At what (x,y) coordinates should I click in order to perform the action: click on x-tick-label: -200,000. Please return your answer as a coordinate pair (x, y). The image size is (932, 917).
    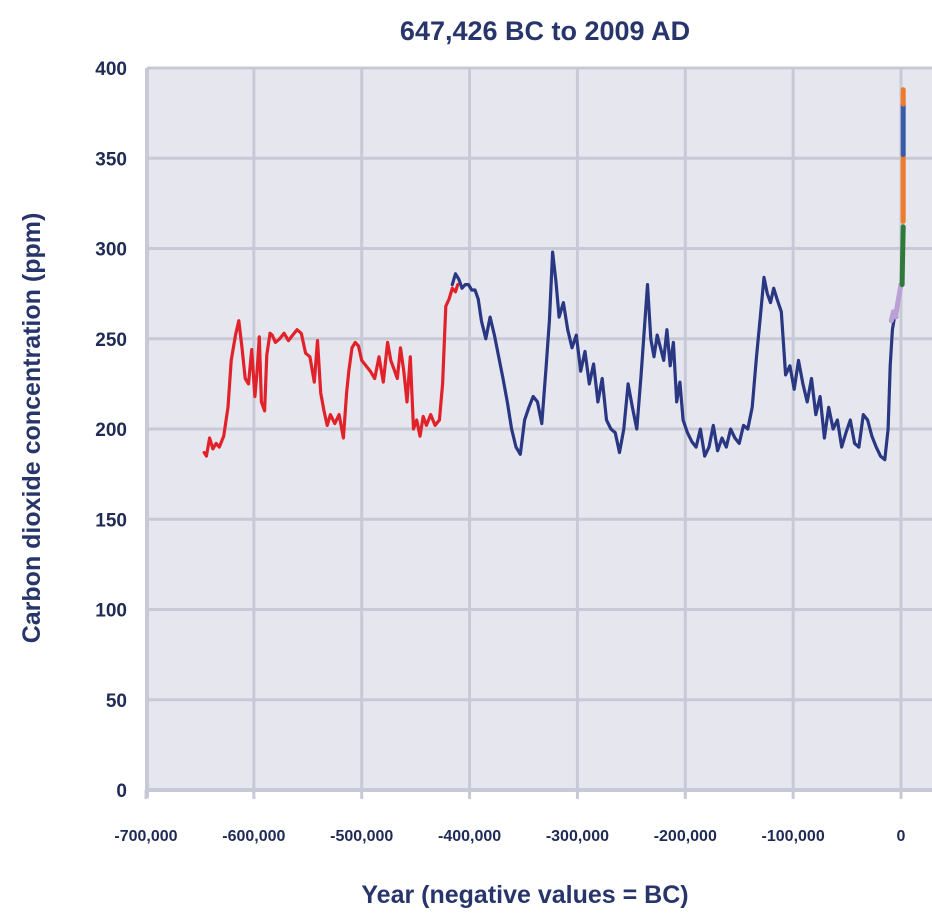
    Looking at the image, I should click on (685, 836).